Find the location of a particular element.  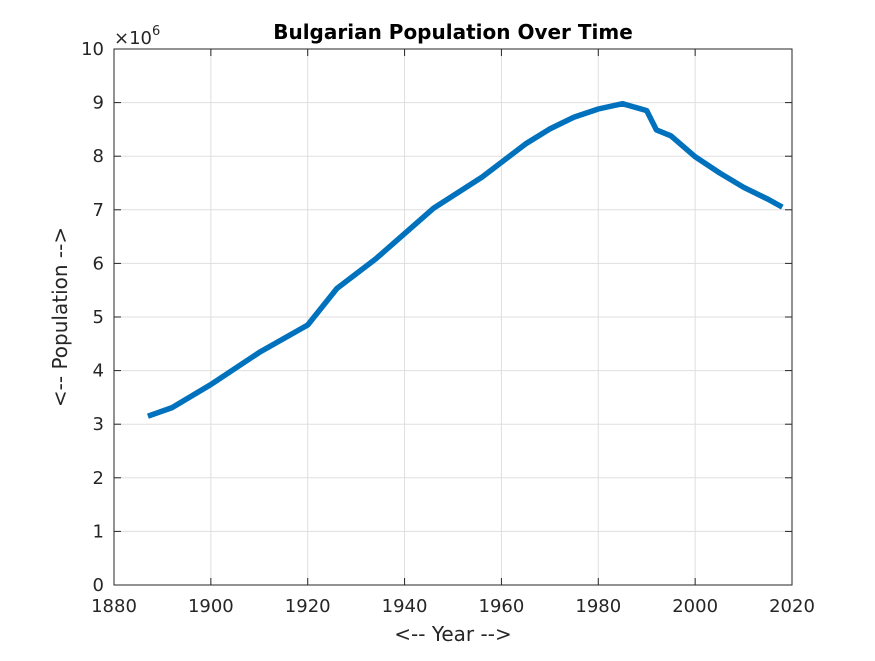

x-tick-label: 1980 is located at coordinates (598, 606).